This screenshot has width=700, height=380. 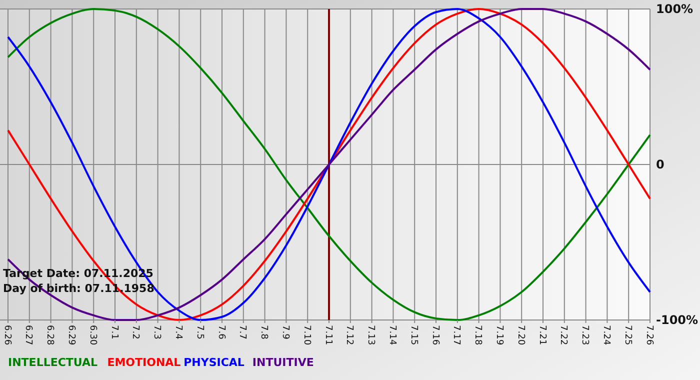 I want to click on x-tick-label: 7.1, so click(x=113, y=332).